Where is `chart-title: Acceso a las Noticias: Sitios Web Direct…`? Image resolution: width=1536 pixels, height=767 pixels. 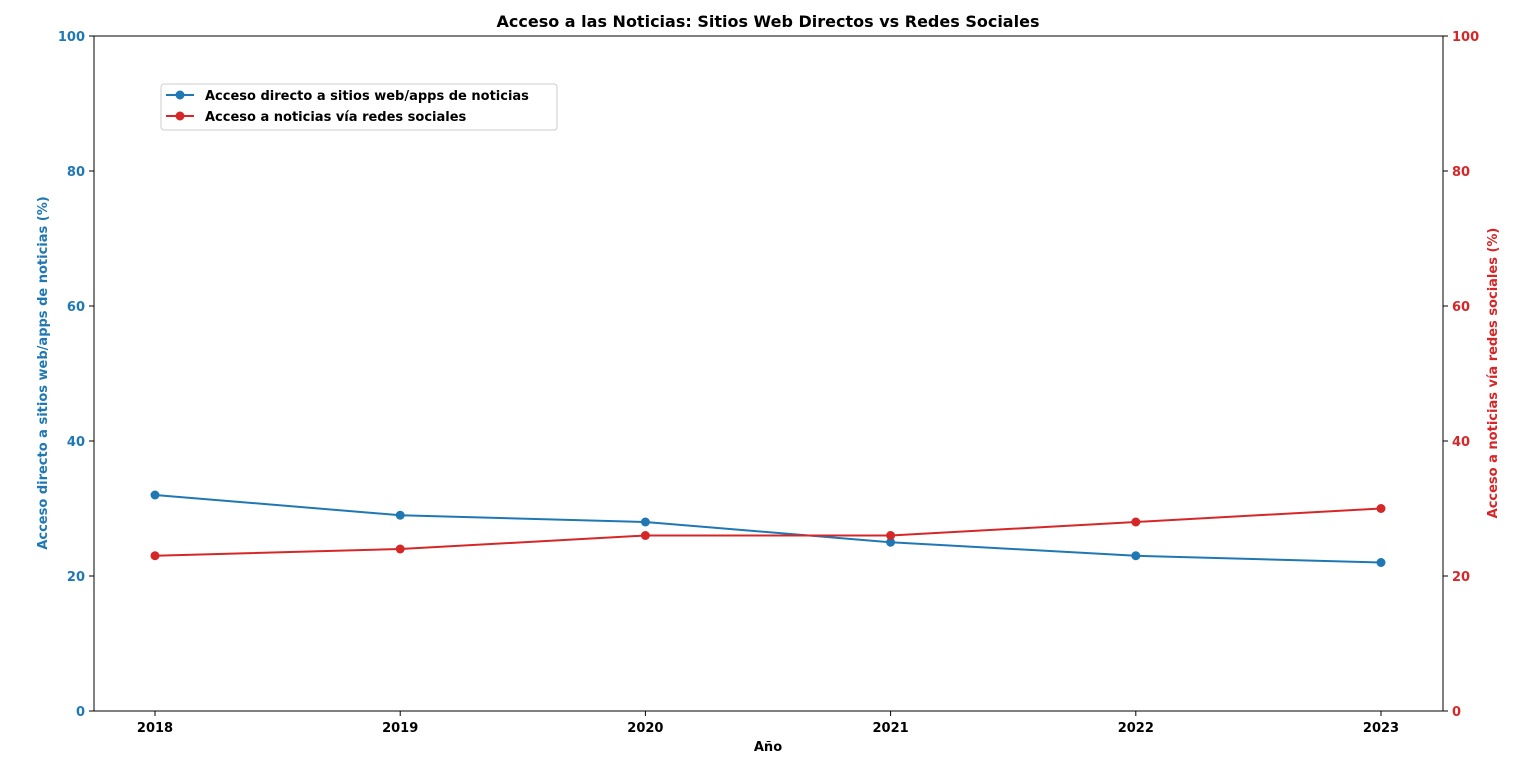
chart-title: Acceso a las Noticias: Sitios Web Direct… is located at coordinates (768, 21).